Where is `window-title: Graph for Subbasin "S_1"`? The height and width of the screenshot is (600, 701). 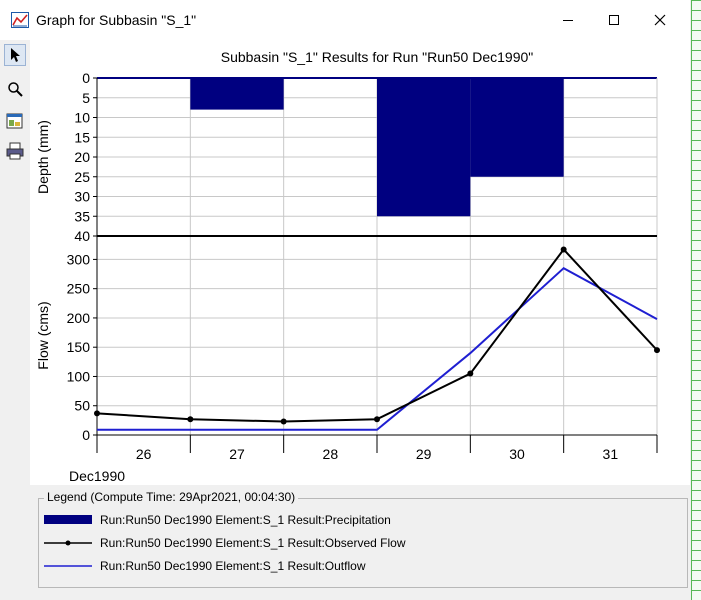 window-title: Graph for Subbasin "S_1" is located at coordinates (116, 20).